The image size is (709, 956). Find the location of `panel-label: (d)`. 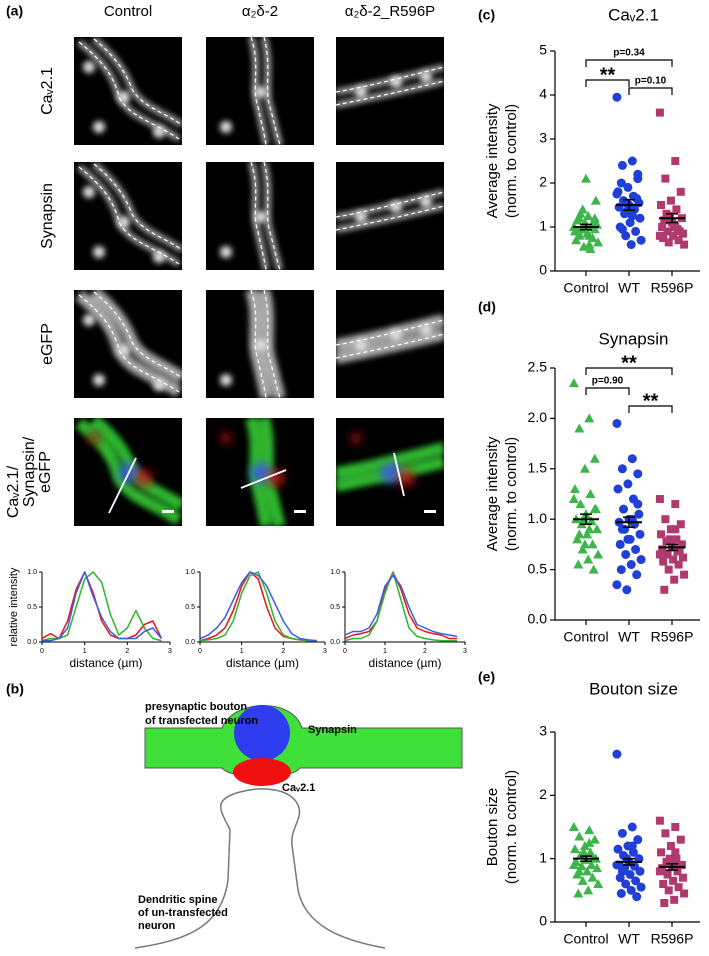

panel-label: (d) is located at coordinates (487, 307).